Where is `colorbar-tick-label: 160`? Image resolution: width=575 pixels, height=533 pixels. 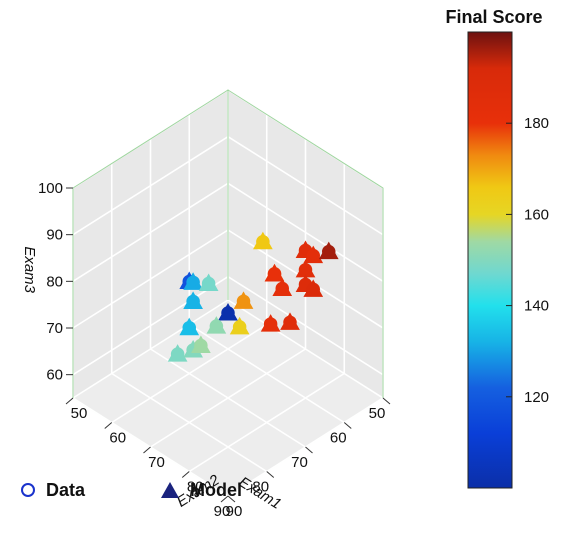
colorbar-tick-label: 160 is located at coordinates (536, 214).